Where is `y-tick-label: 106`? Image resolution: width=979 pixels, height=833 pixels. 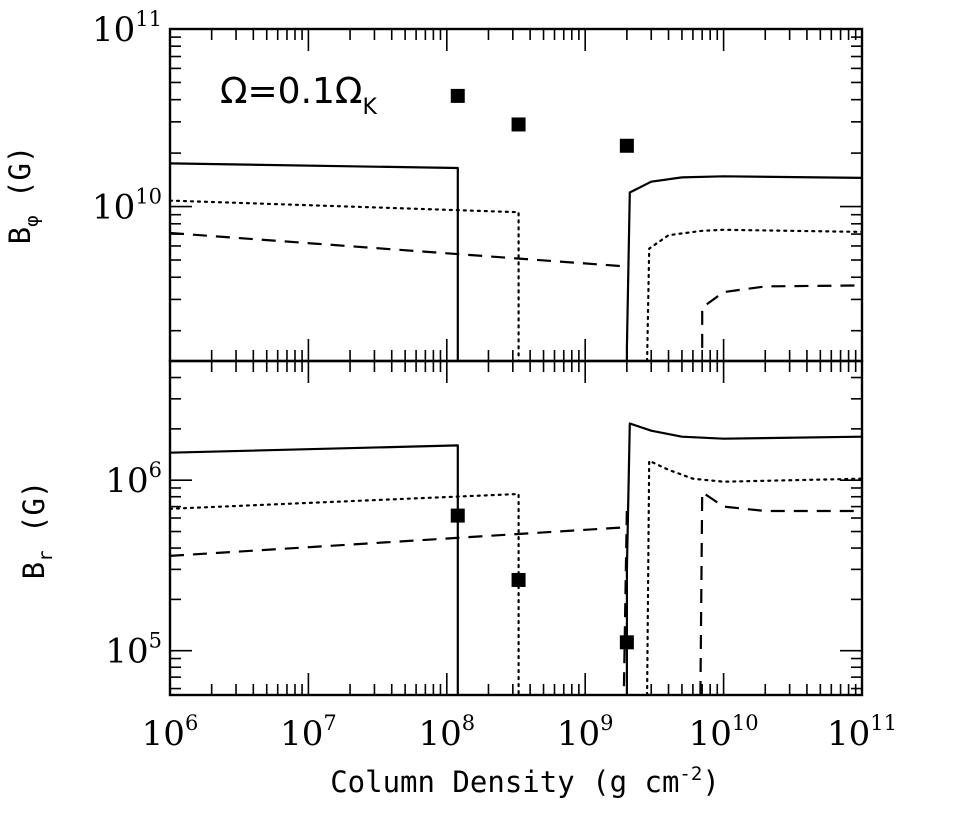 y-tick-label: 106 is located at coordinates (133, 479).